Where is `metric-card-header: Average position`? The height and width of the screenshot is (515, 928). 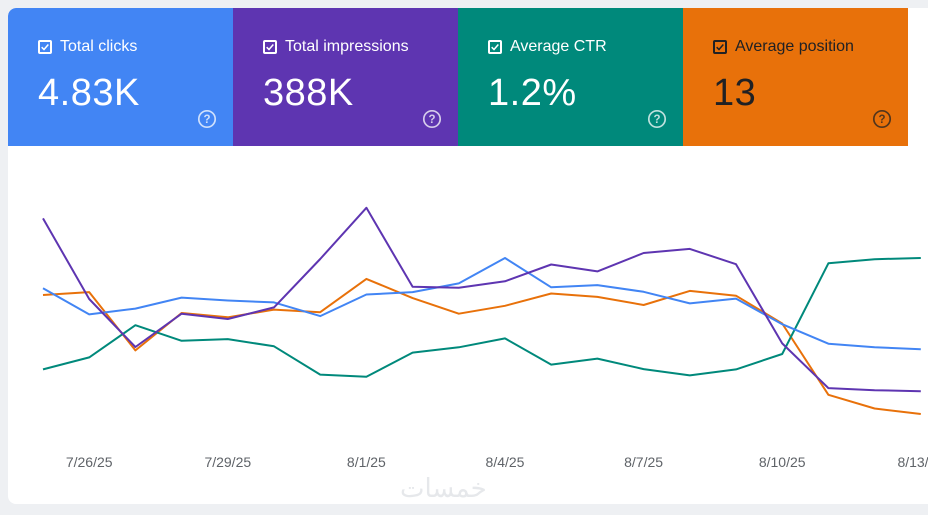 metric-card-header: Average position is located at coordinates (783, 47).